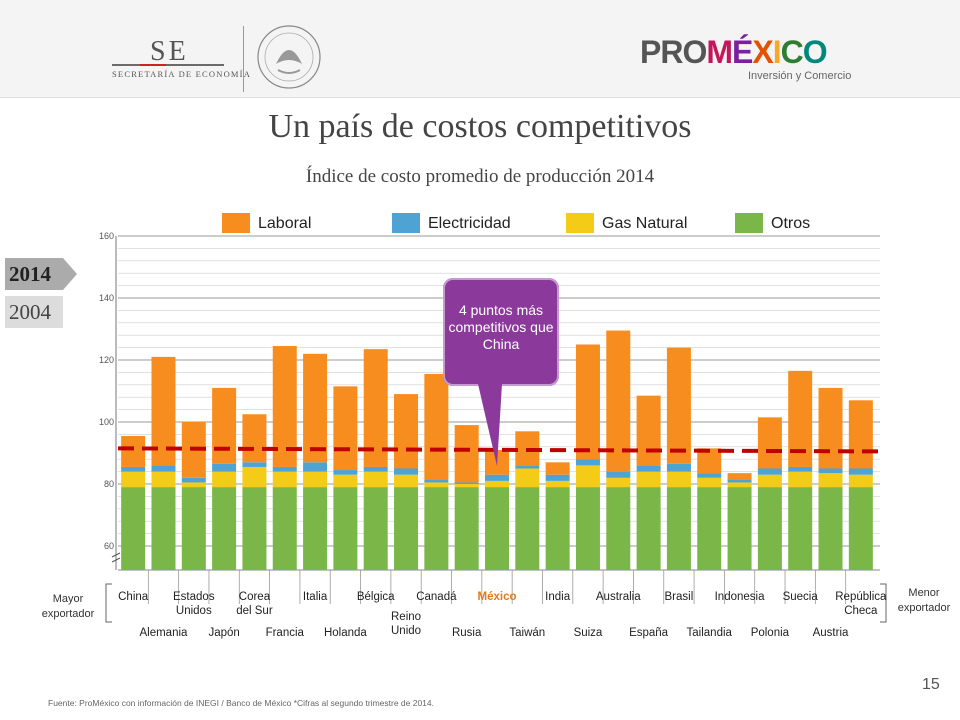  Describe the element at coordinates (527, 633) in the screenshot. I see `x-tick-label: Taiwán` at that location.